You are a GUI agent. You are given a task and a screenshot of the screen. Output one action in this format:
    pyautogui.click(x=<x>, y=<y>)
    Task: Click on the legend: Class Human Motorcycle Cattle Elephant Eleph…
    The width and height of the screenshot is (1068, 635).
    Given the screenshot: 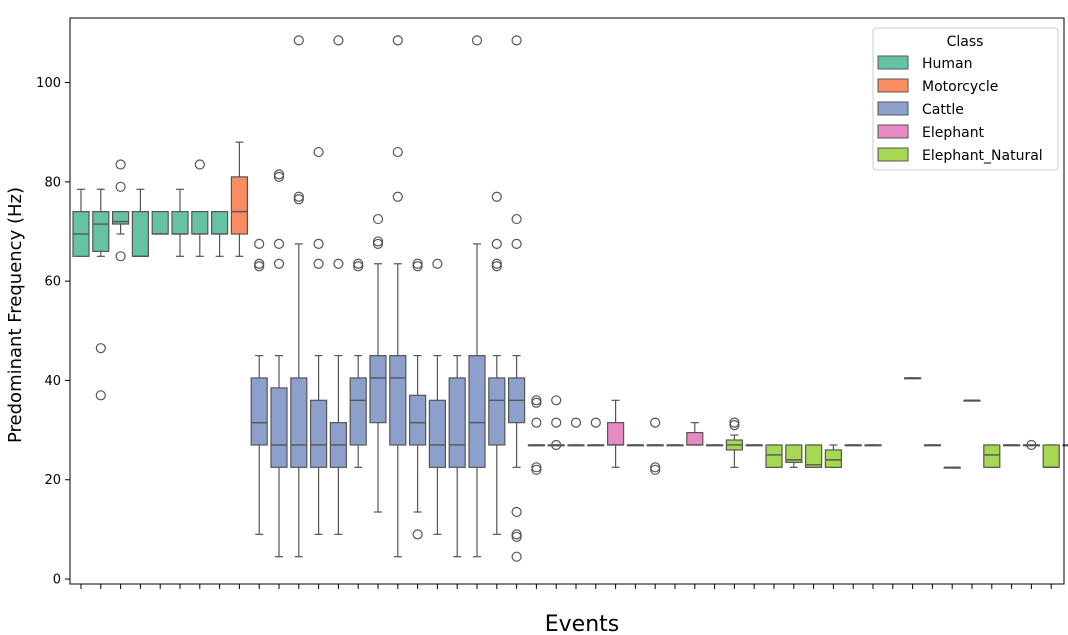 What is the action you would take?
    pyautogui.click(x=965, y=99)
    